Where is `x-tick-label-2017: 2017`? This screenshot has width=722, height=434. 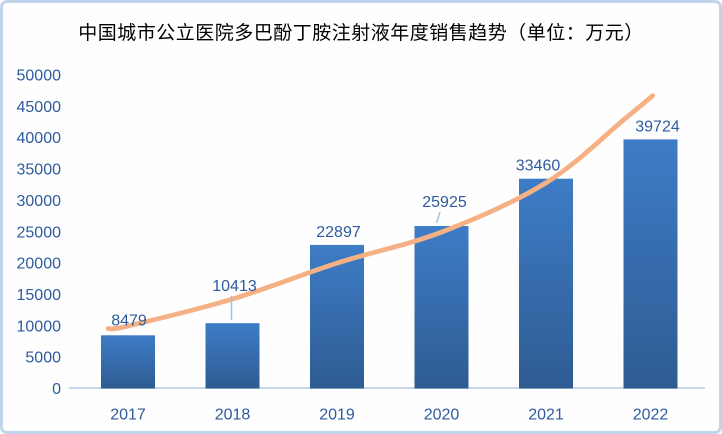 x-tick-label-2017: 2017 is located at coordinates (128, 415).